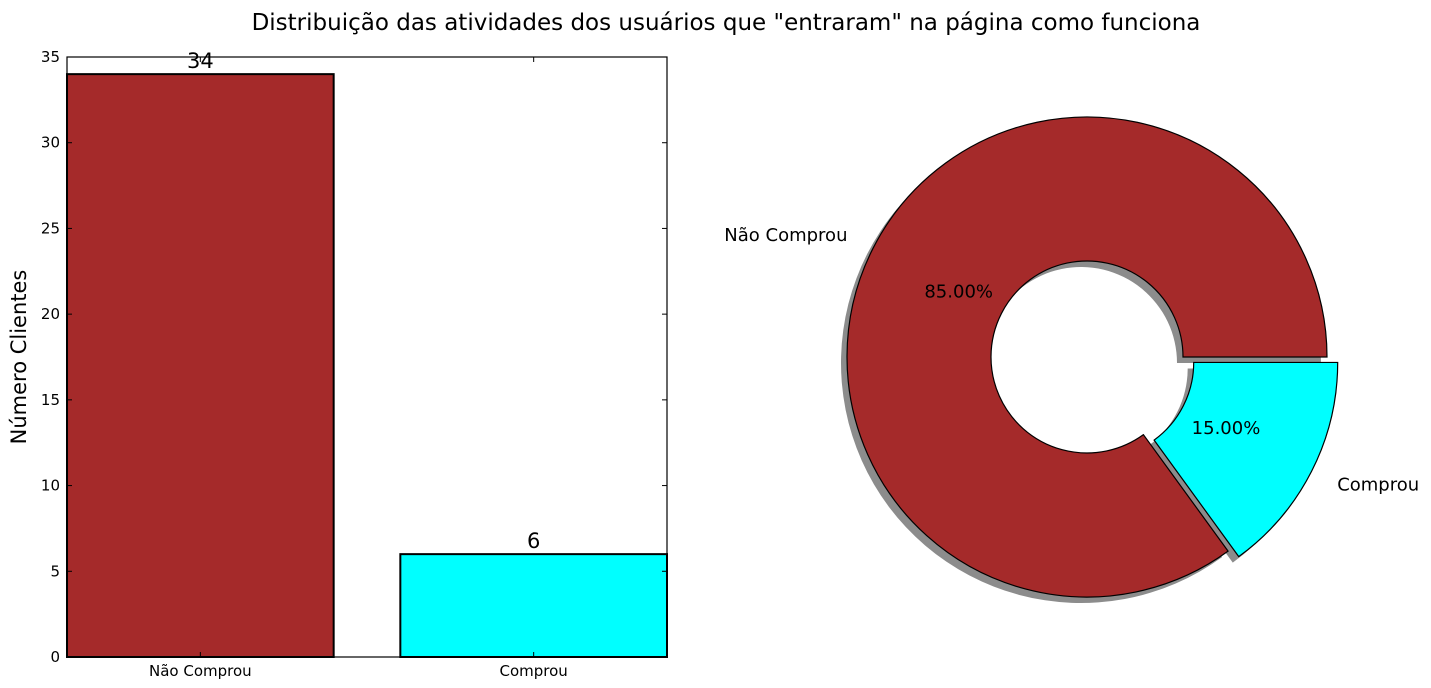  Describe the element at coordinates (1378, 484) in the screenshot. I see `wedge-label: Comprou` at that location.